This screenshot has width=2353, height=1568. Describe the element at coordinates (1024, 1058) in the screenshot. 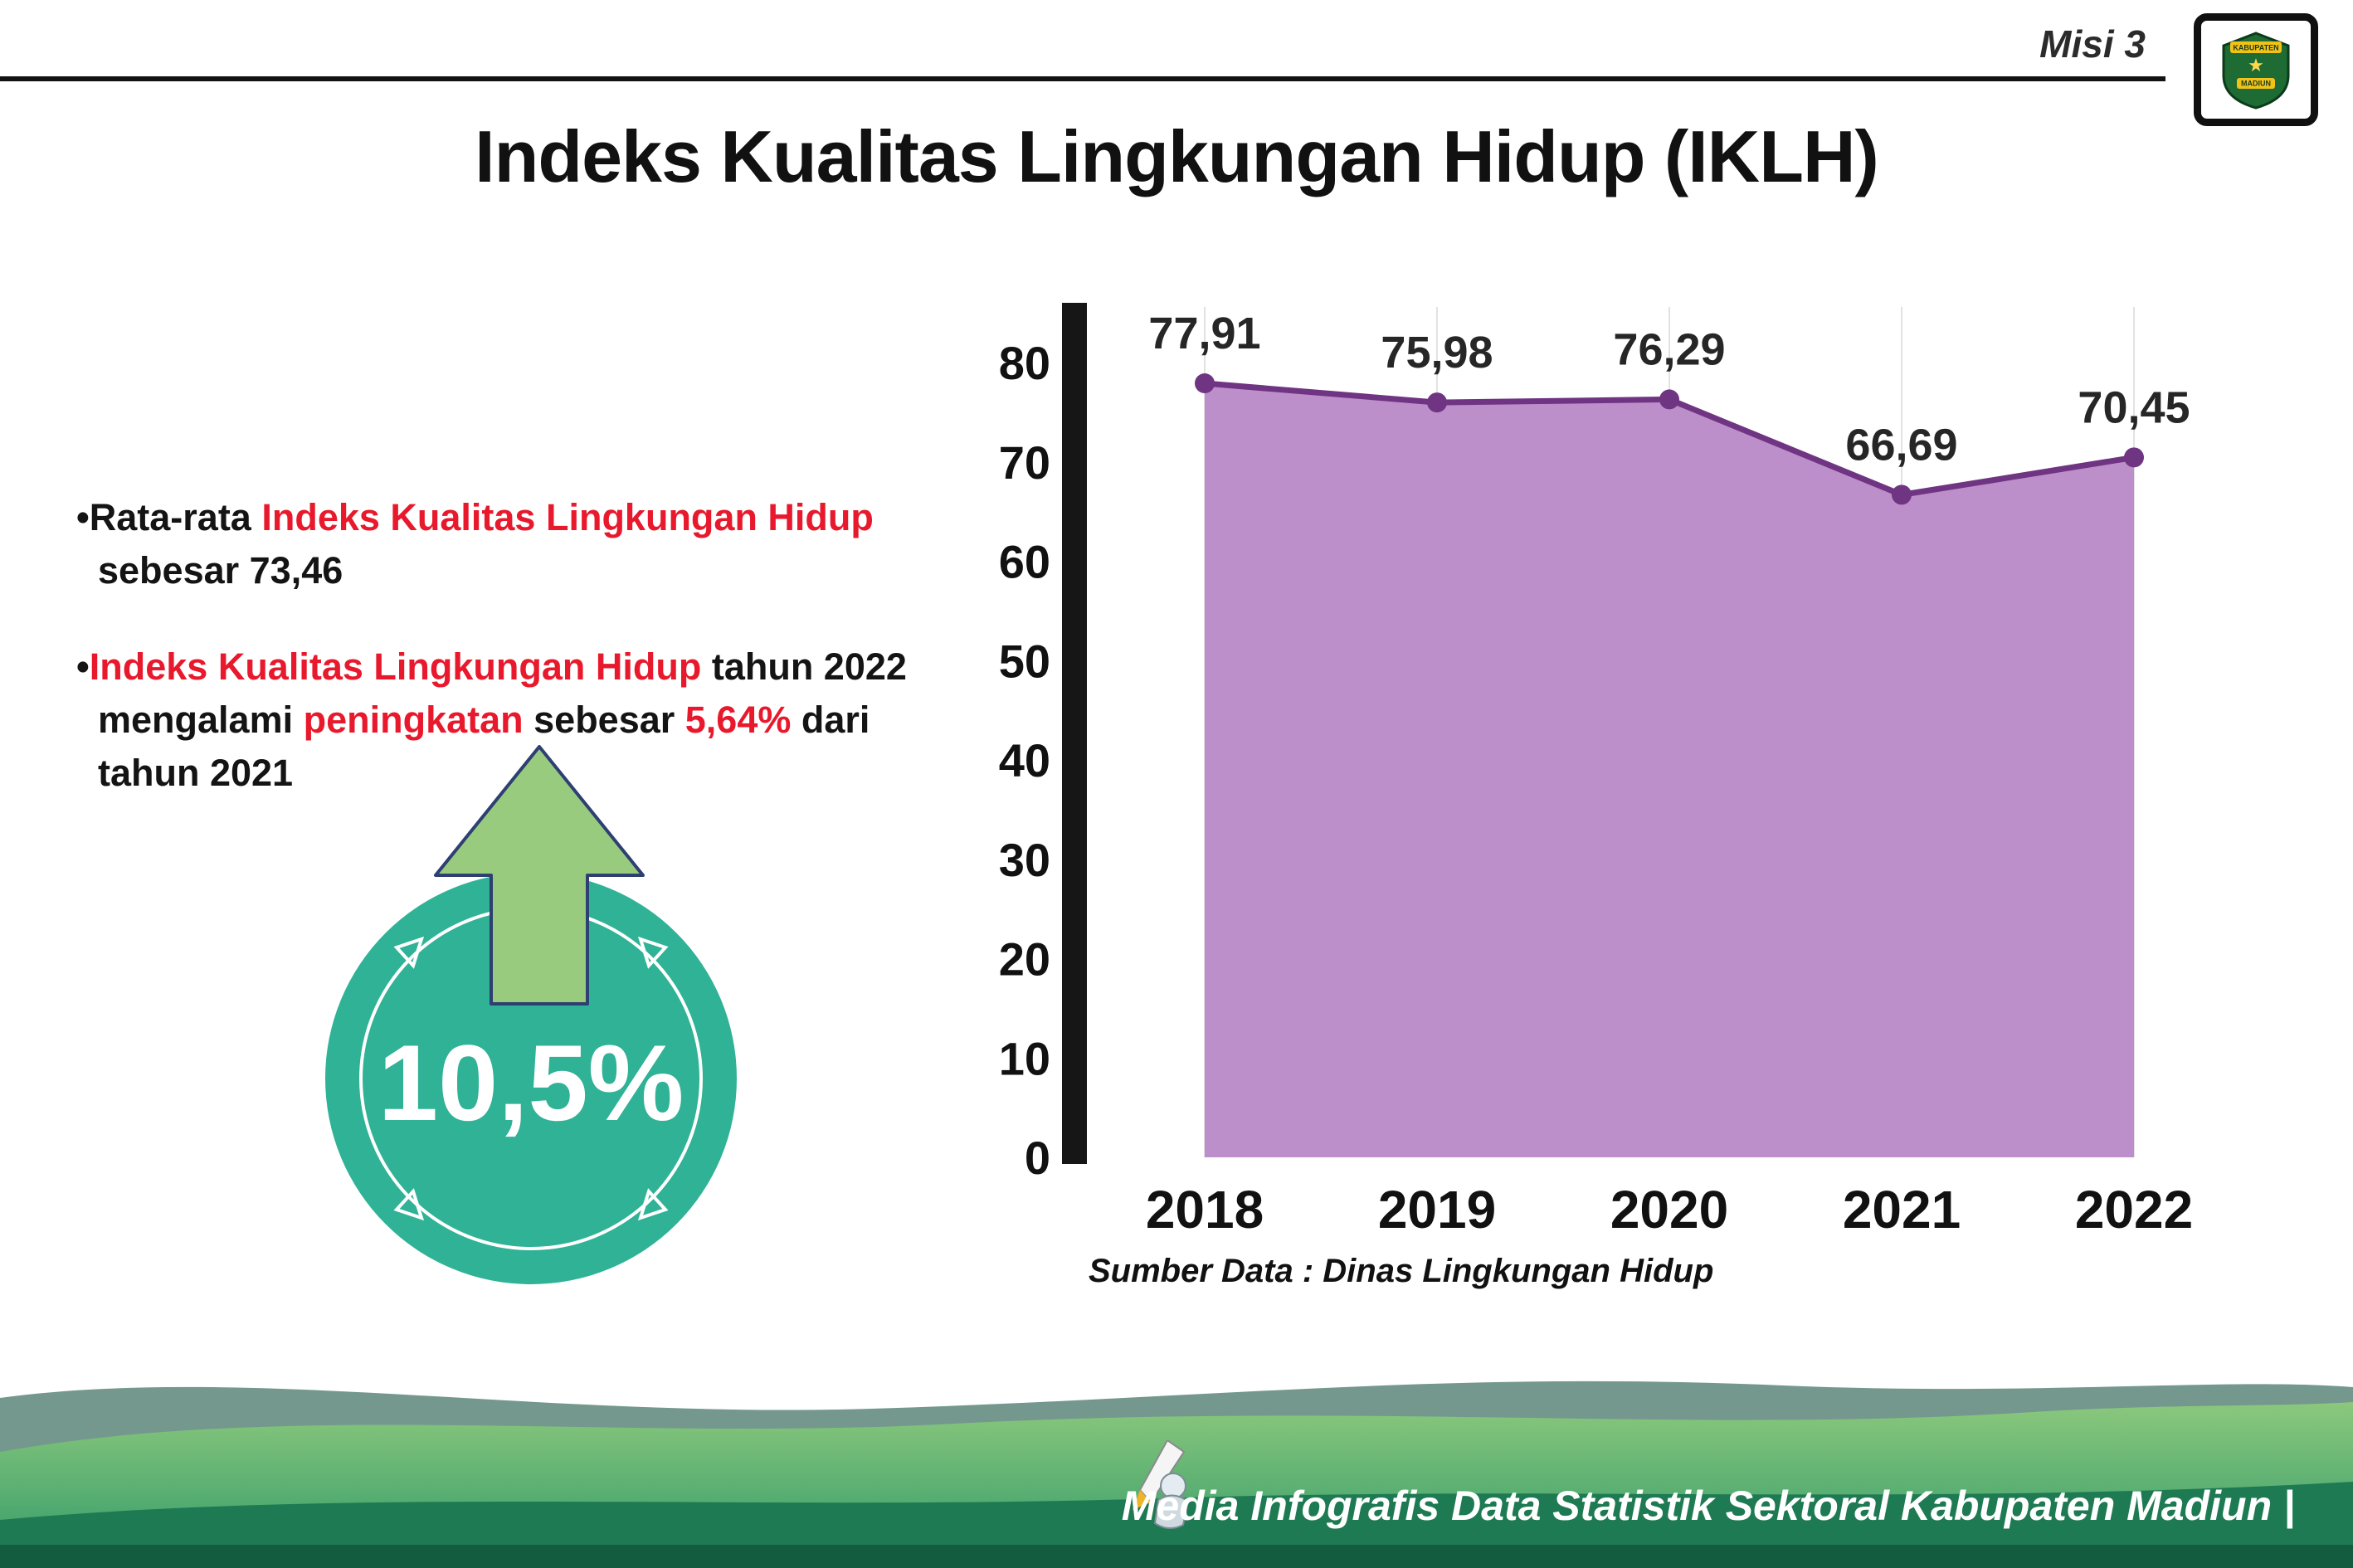

I see `y-tick-label: 10` at that location.